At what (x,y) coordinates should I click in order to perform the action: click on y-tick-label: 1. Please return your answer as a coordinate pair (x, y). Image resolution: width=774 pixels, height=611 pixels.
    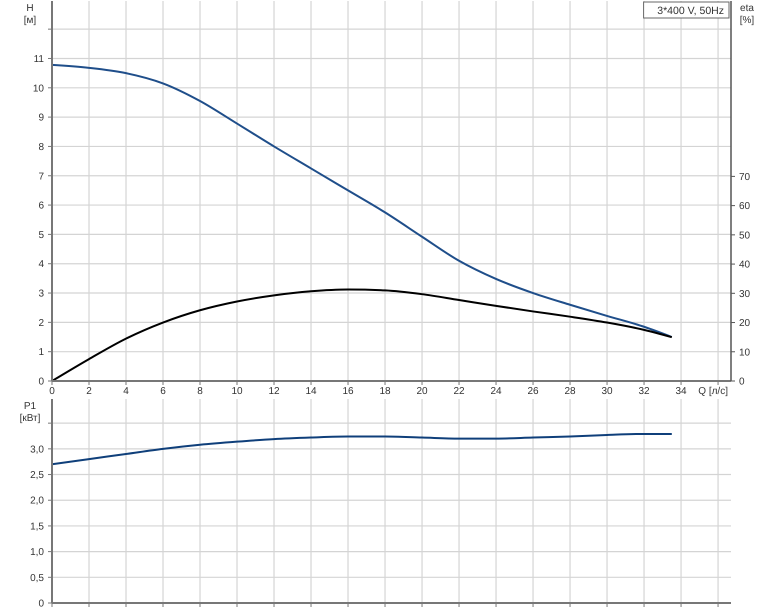
    Looking at the image, I should click on (41, 352).